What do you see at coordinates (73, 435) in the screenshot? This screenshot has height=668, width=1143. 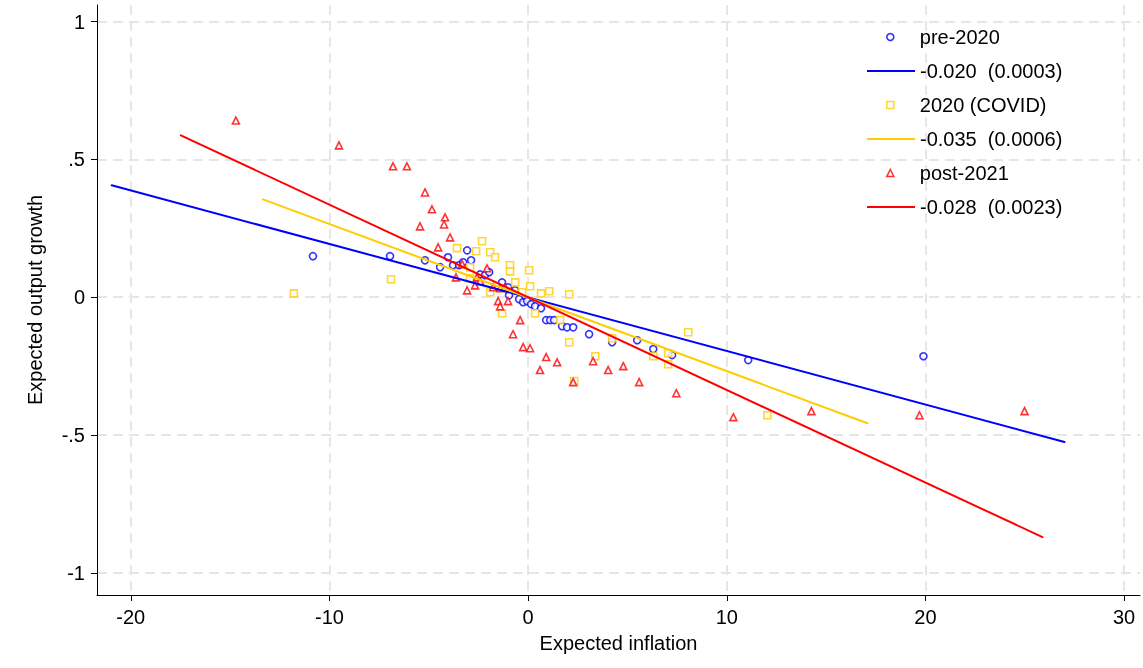 I see `y-tick-label: -.5` at bounding box center [73, 435].